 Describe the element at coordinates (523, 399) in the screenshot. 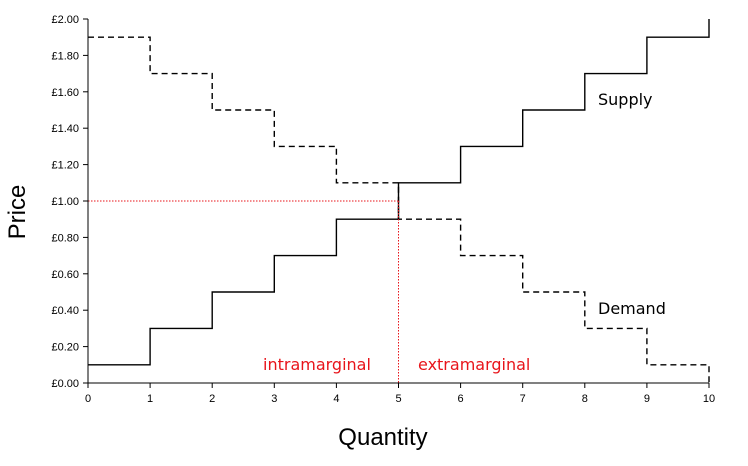

I see `x-tick-label: 7` at that location.